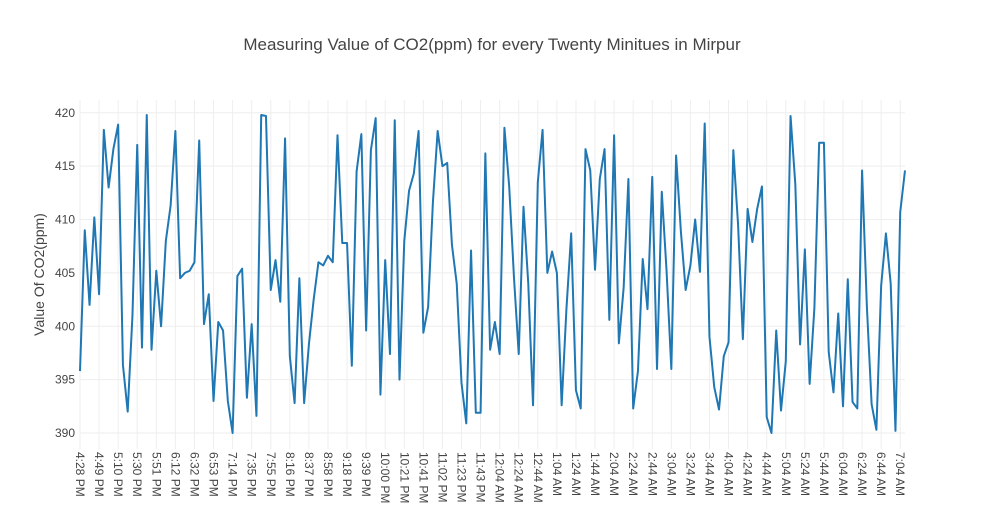 This screenshot has height=525, width=985. Describe the element at coordinates (156, 474) in the screenshot. I see `x-tick-label: 5:51 PM` at that location.